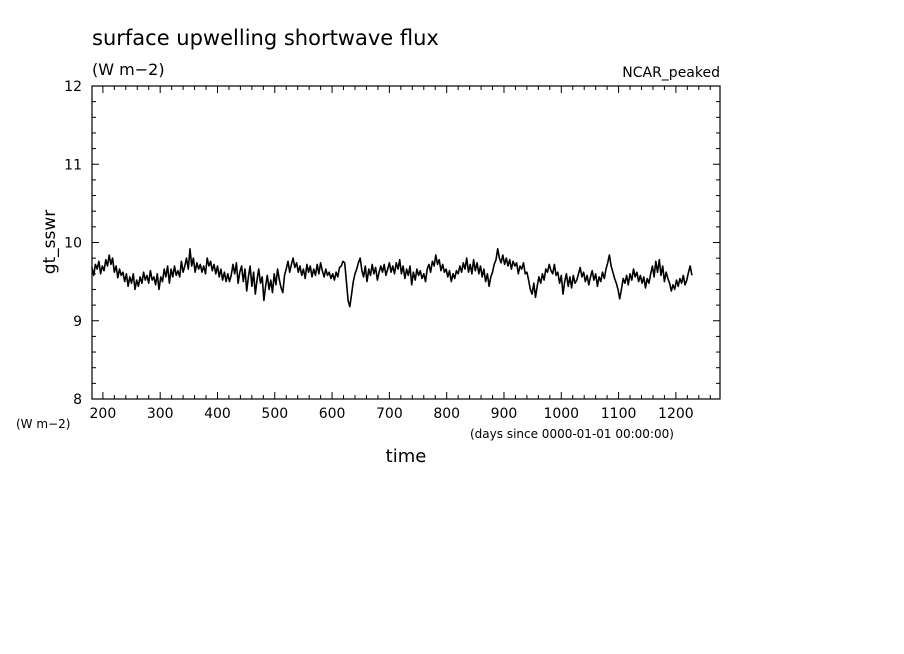 The image size is (904, 654). What do you see at coordinates (676, 414) in the screenshot?
I see `x-tick-label: 1200` at bounding box center [676, 414].